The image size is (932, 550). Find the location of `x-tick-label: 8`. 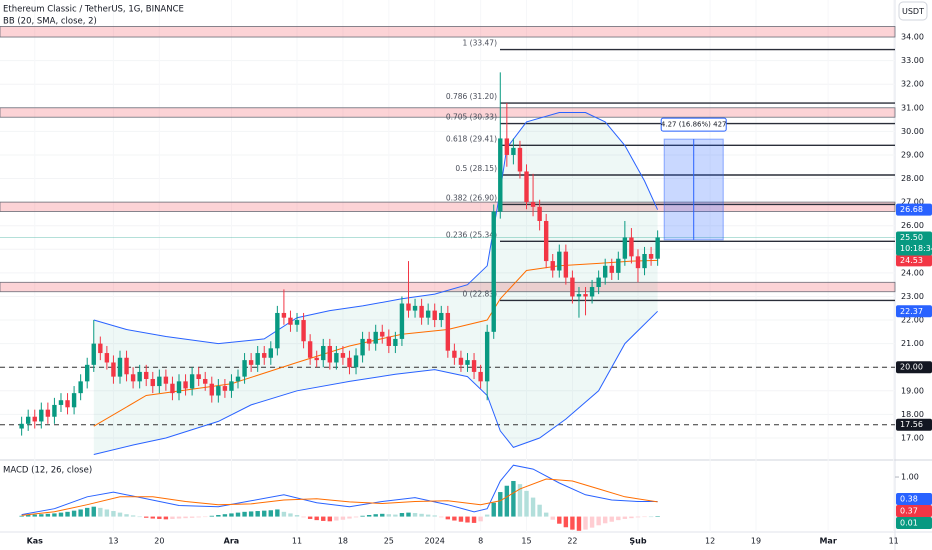

x-tick-label: 8 is located at coordinates (480, 541).